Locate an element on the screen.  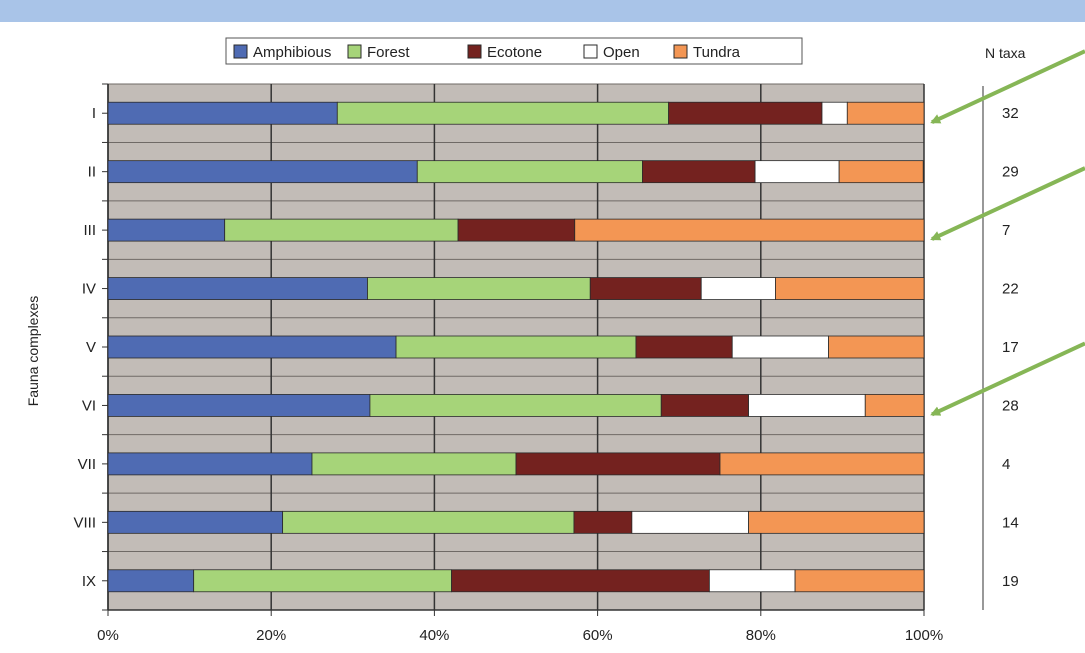
bar-segment-tundra-iii is located at coordinates (749, 230).